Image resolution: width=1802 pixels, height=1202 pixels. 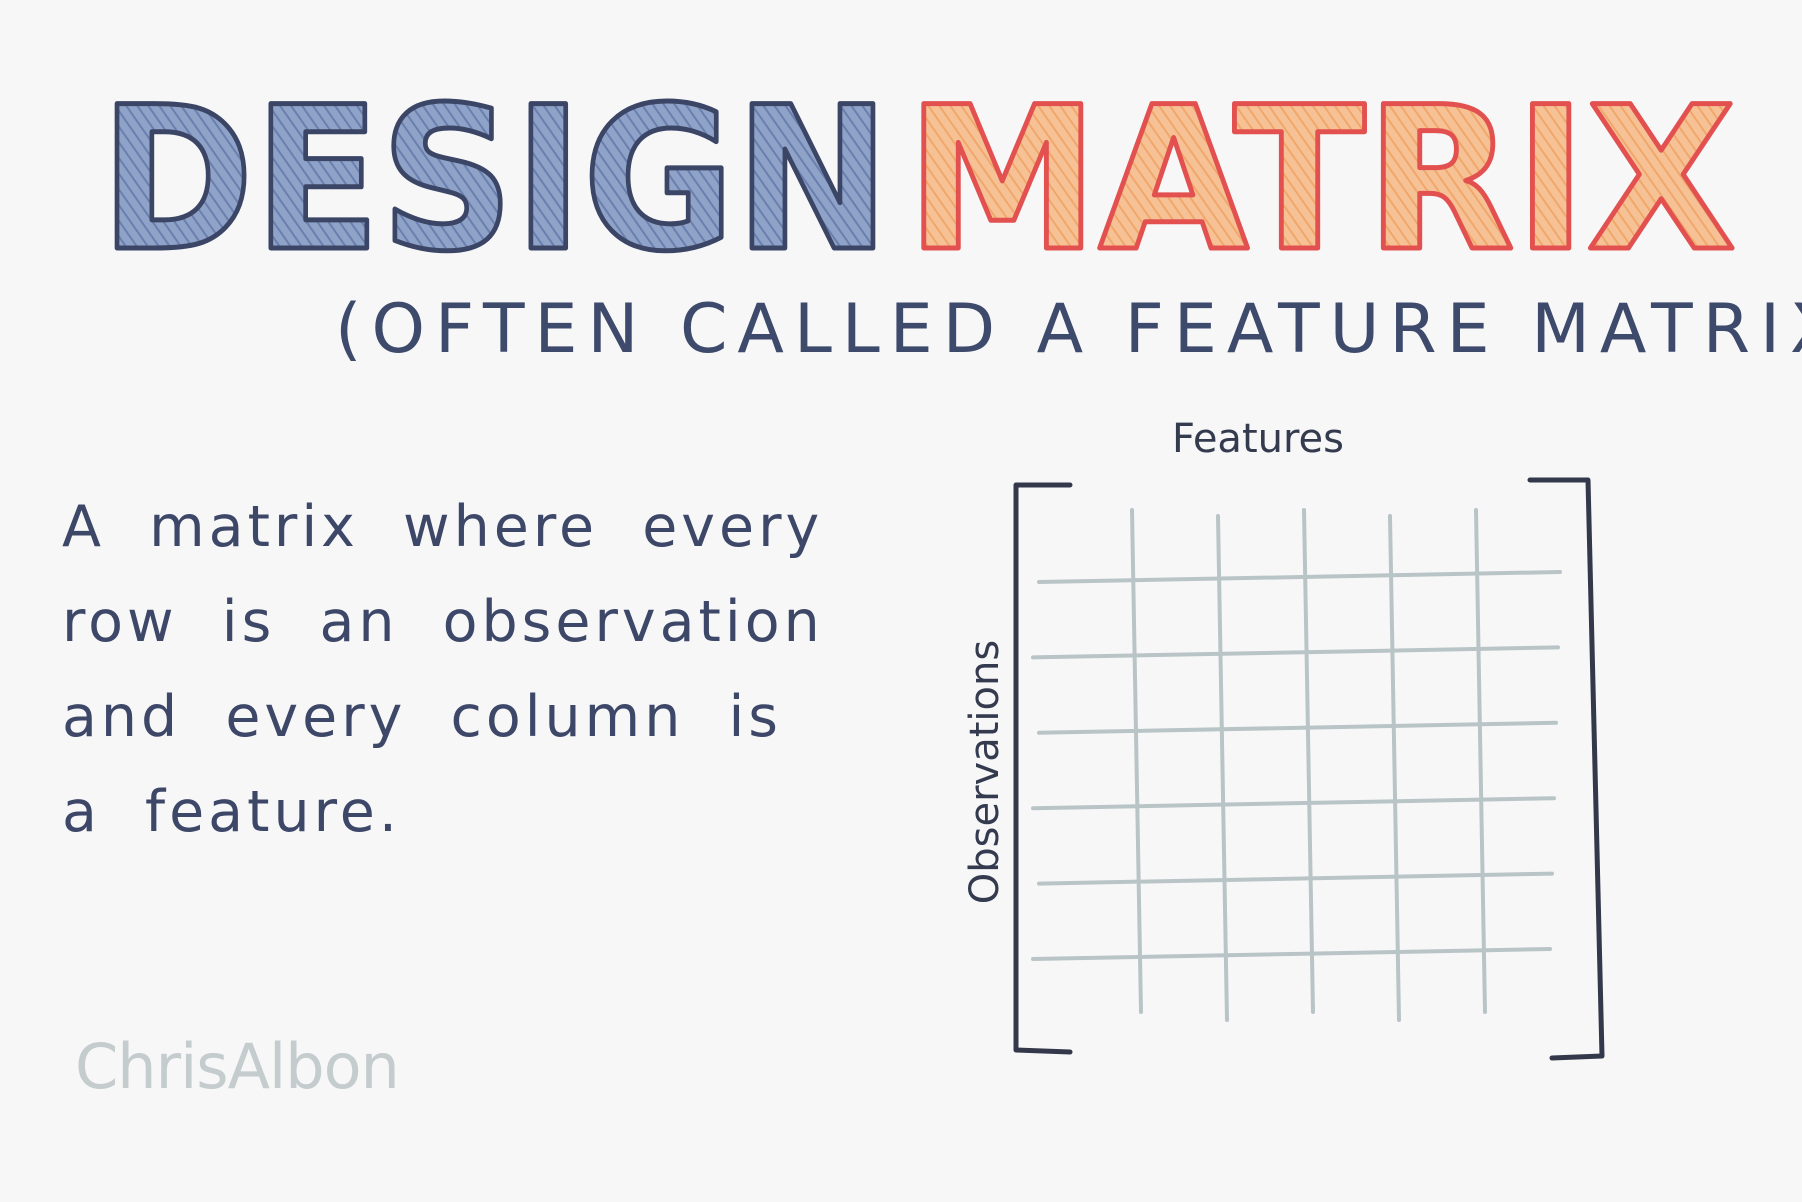 I want to click on left-bracket, so click(x=1043, y=768).